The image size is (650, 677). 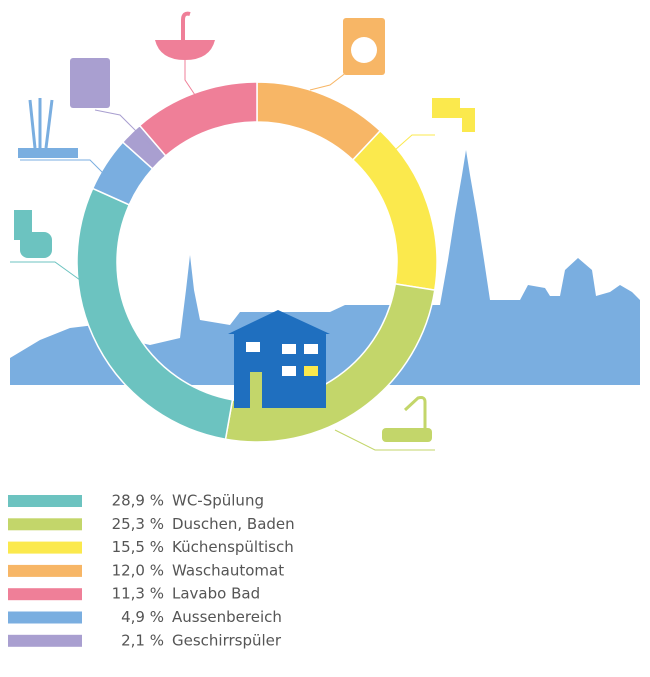 I want to click on legend-label: Aussenbereich, so click(x=227, y=617).